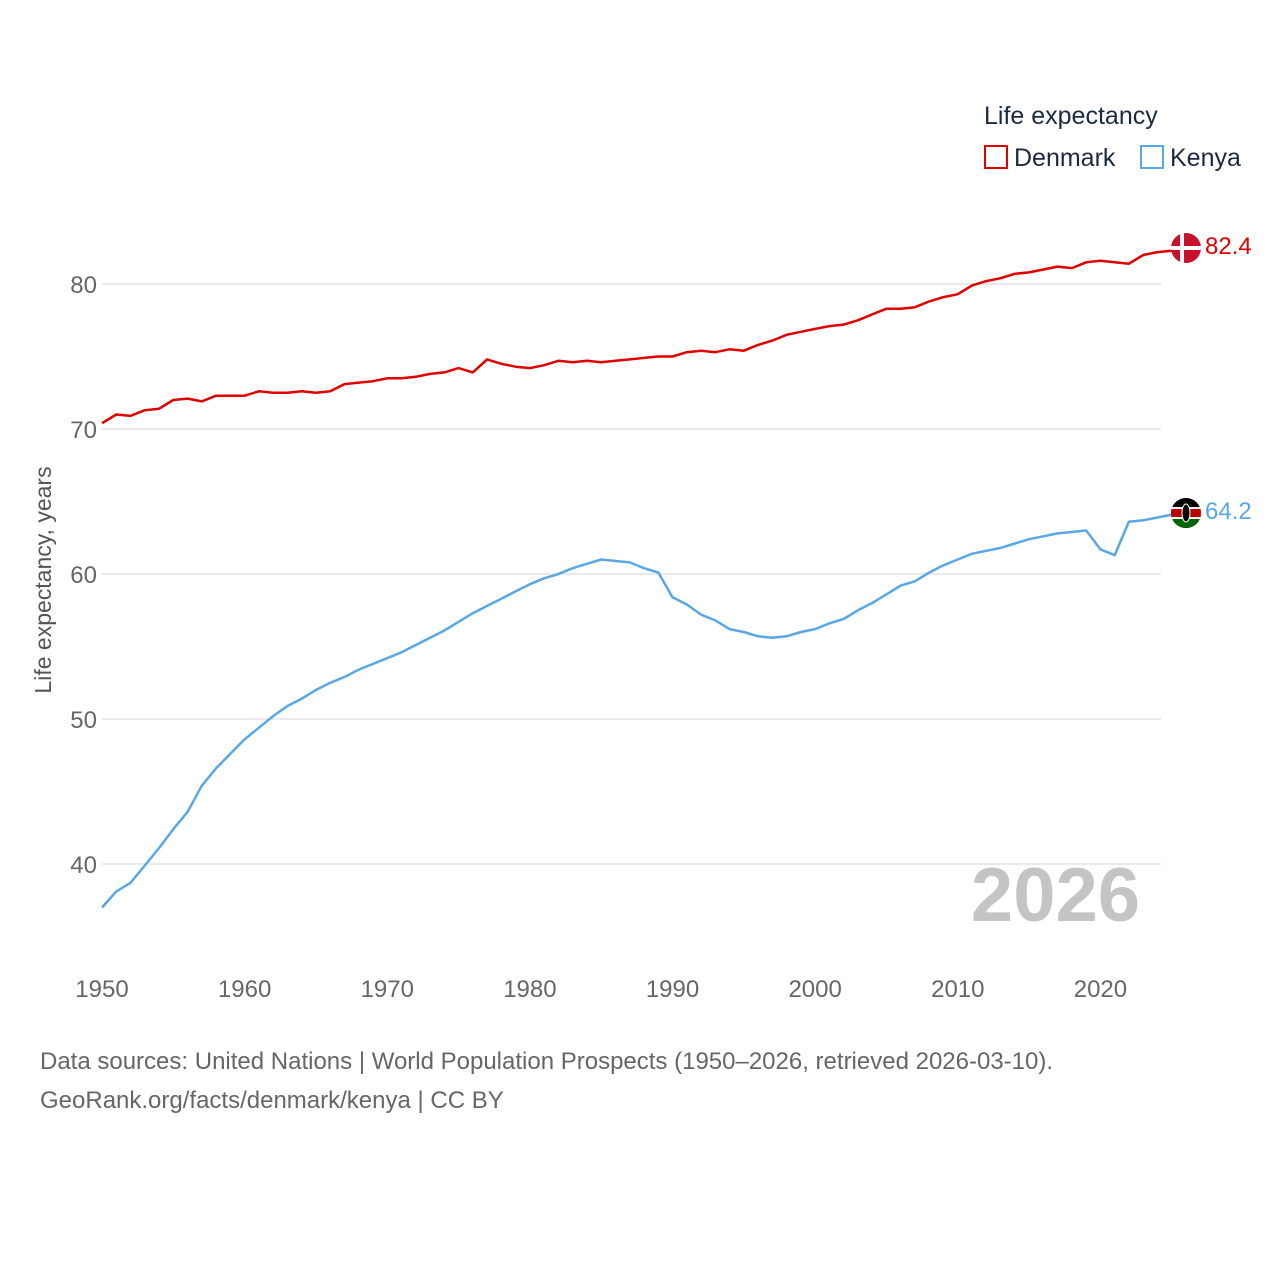  I want to click on end-label-denmark: 82.4, so click(1228, 246).